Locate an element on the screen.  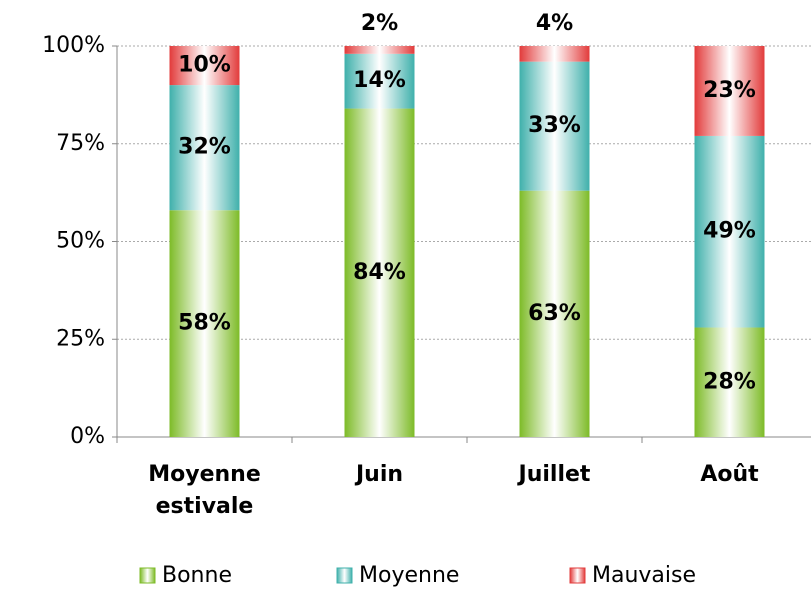
data-label: 33% is located at coordinates (554, 125).